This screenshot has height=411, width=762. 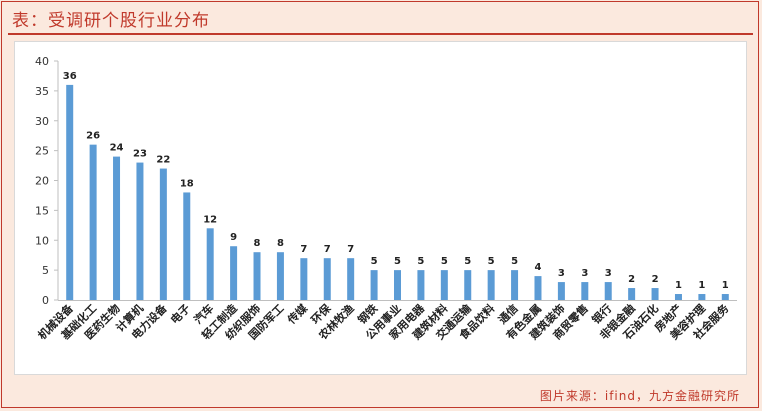 What do you see at coordinates (179, 313) in the screenshot?
I see `category-label: 电子` at bounding box center [179, 313].